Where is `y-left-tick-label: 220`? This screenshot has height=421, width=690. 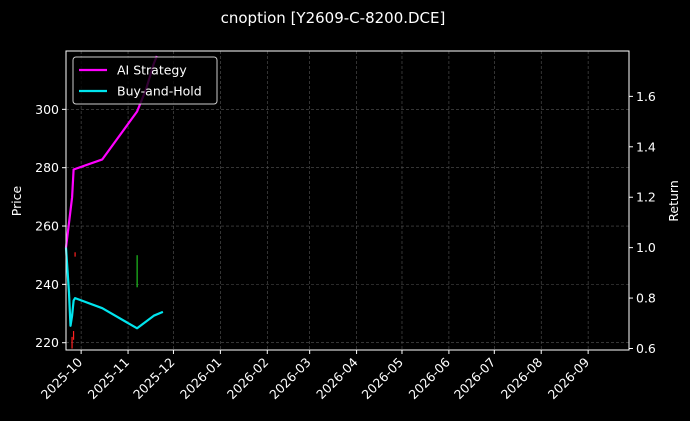 y-left-tick-label: 220 is located at coordinates (47, 342).